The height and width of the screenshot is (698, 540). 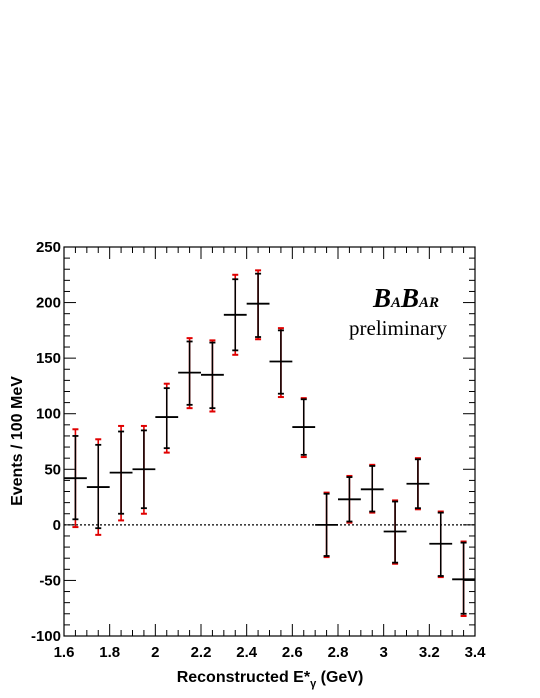 I want to click on x-tick-label: 1.6, so click(x=64, y=652).